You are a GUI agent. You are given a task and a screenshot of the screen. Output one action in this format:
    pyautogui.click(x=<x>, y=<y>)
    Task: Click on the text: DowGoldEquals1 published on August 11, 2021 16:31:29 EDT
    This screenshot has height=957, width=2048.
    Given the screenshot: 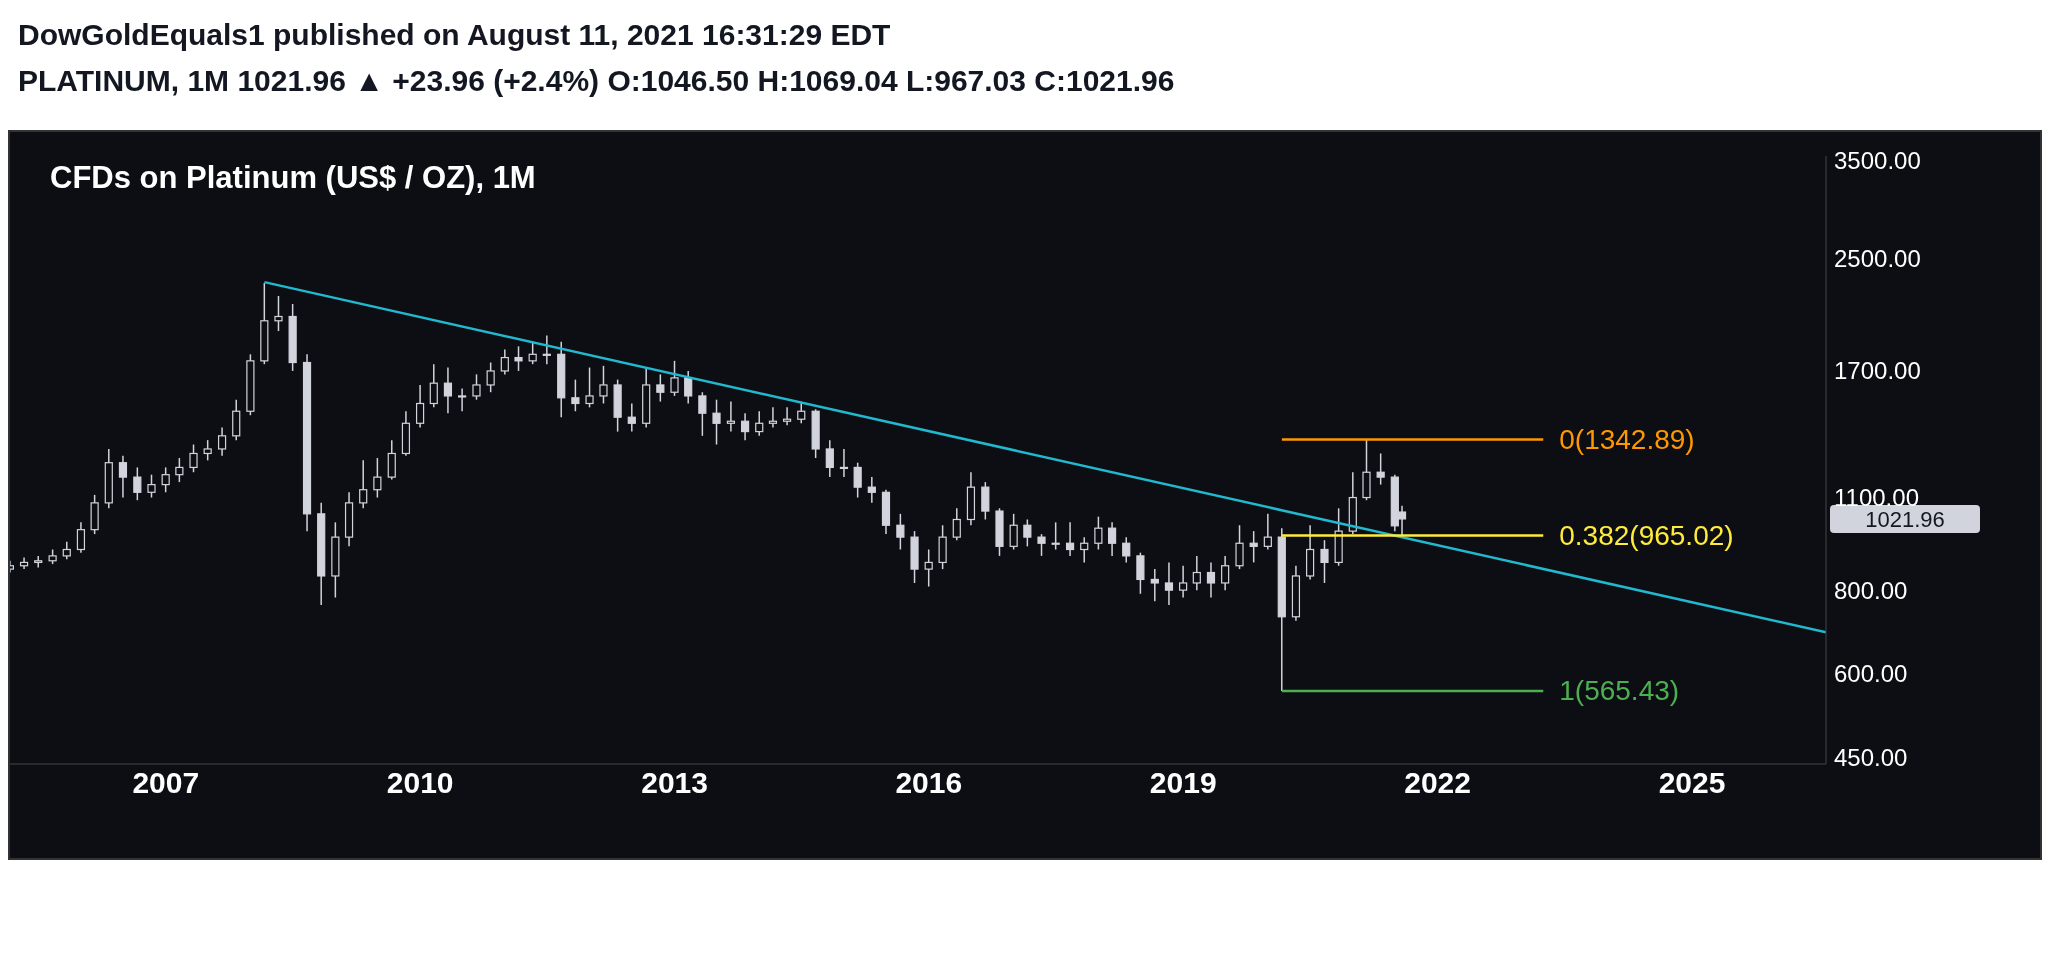 What is the action you would take?
    pyautogui.click(x=454, y=35)
    